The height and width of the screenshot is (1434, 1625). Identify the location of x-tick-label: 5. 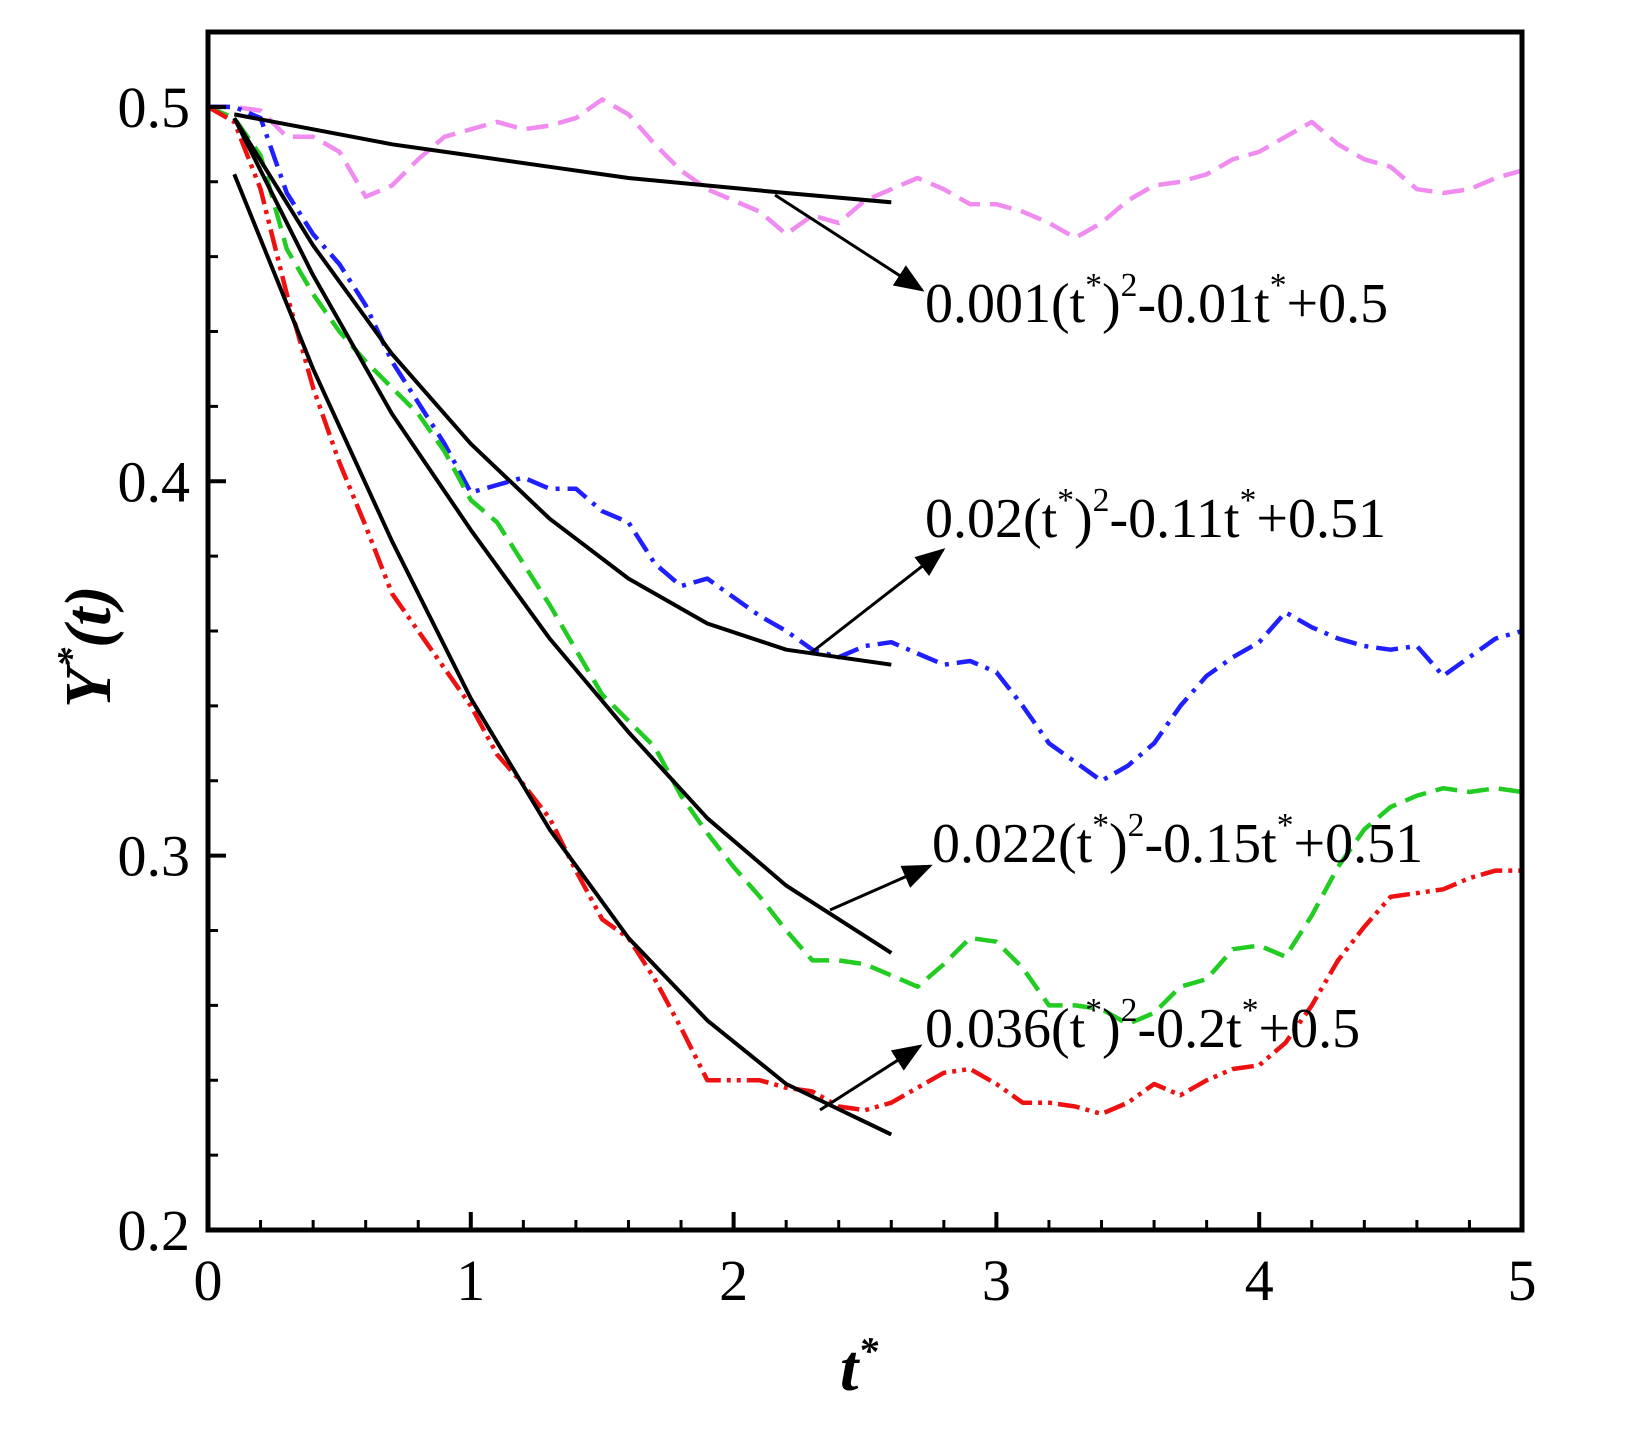
(1522, 1280).